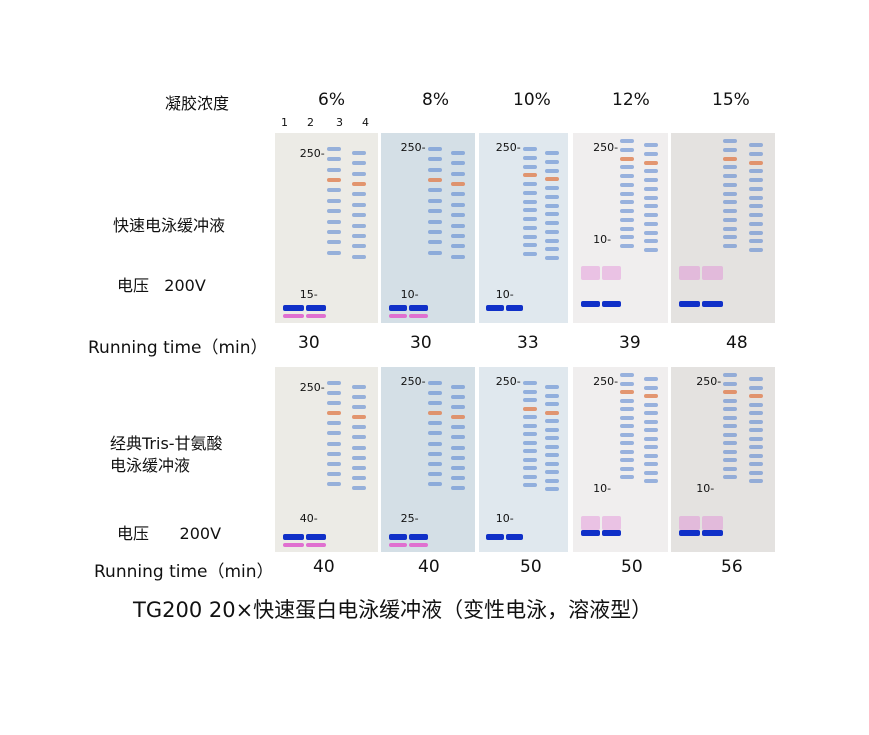  Describe the element at coordinates (620, 459) in the screenshot. I see `classic-gel-4: 250- 10-` at that location.